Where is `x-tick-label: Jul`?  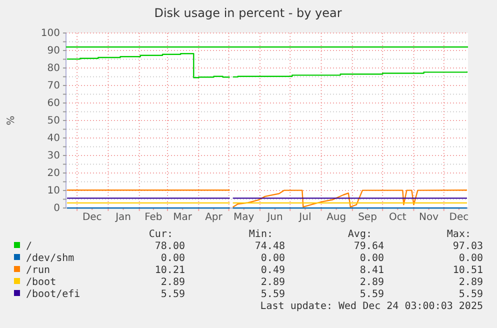
x-tick-label: Jul is located at coordinates (305, 217).